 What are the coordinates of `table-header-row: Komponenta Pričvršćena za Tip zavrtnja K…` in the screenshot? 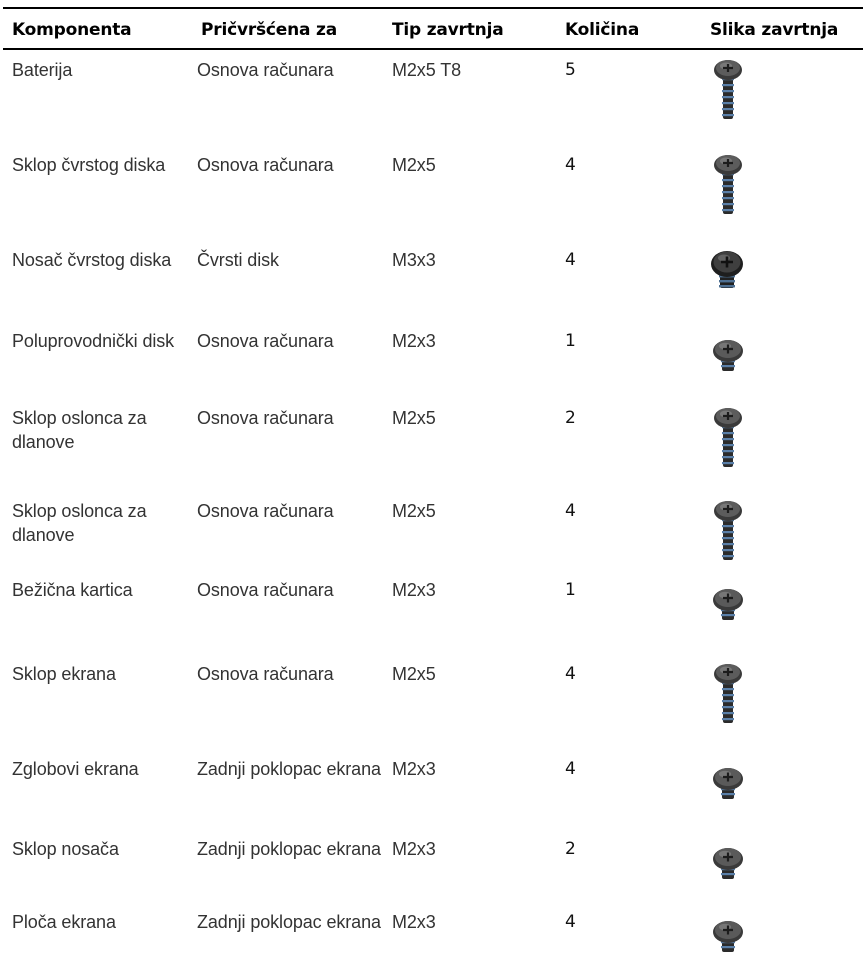 It's located at (433, 28).